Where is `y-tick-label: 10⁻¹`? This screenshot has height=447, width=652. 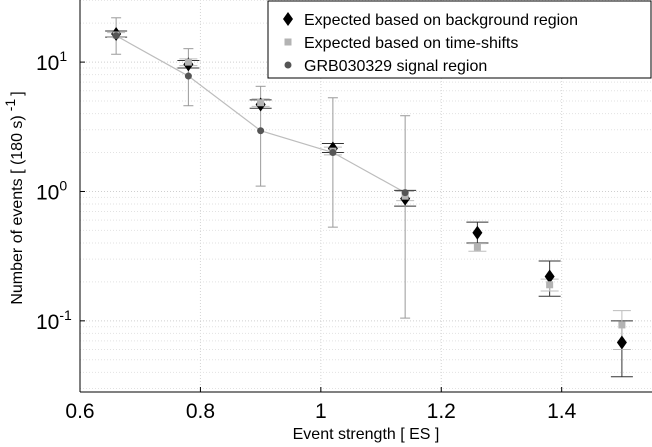
y-tick-label: 10⁻¹ is located at coordinates (54, 320).